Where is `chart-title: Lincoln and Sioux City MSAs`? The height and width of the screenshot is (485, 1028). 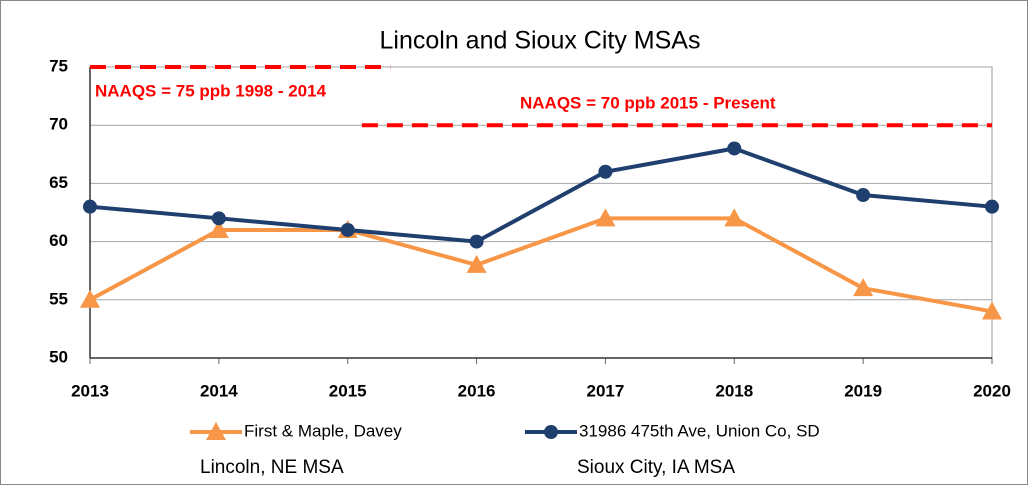 chart-title: Lincoln and Sioux City MSAs is located at coordinates (540, 41).